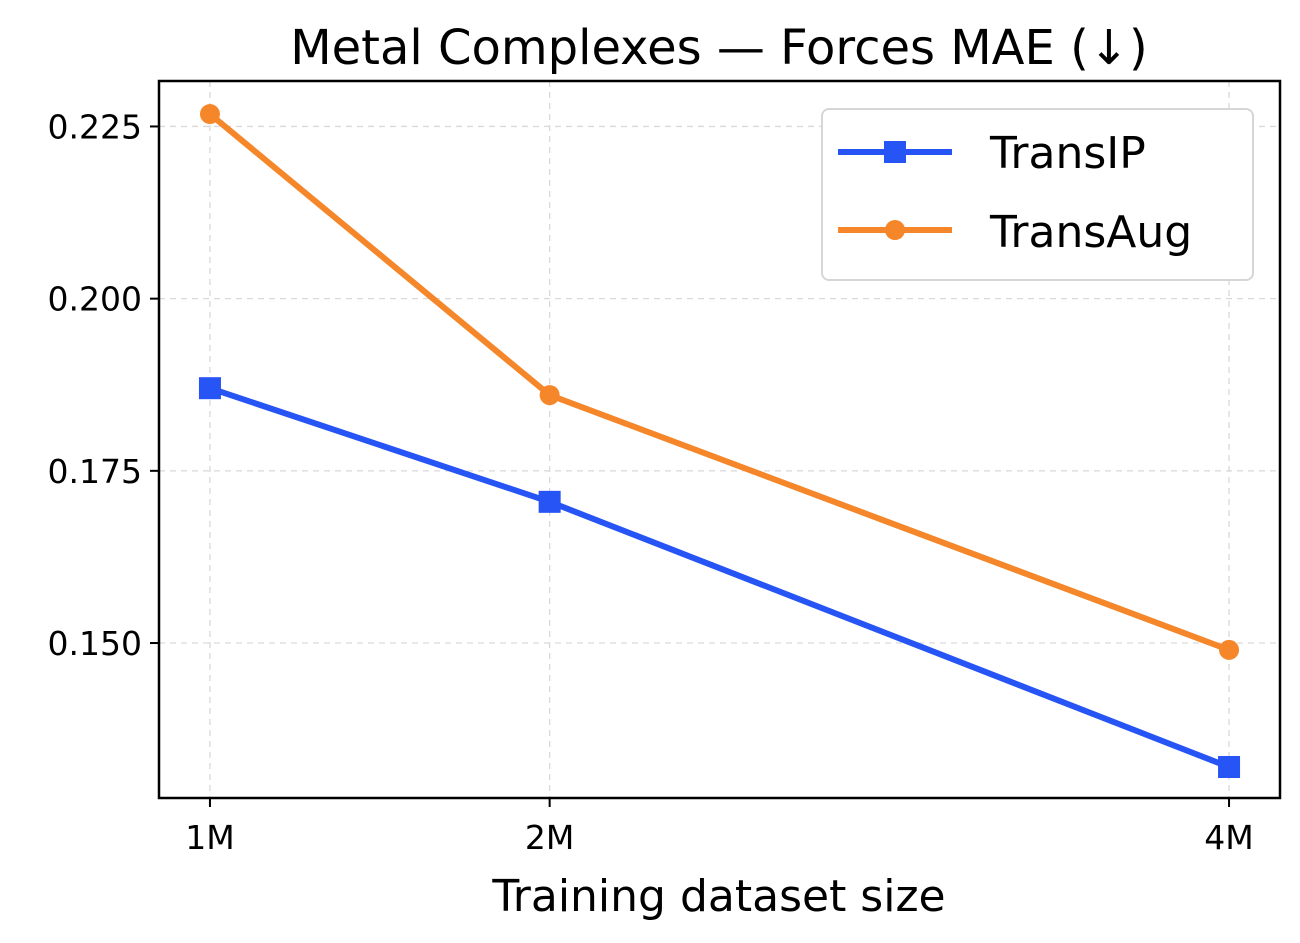 The height and width of the screenshot is (943, 1300). I want to click on y-tick-label: 0.150, so click(95, 643).